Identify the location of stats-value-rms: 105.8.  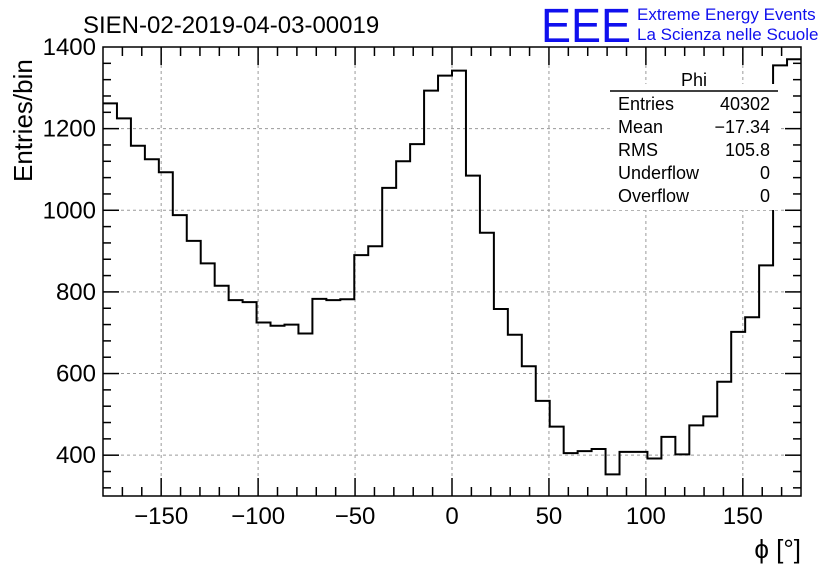
(747, 150).